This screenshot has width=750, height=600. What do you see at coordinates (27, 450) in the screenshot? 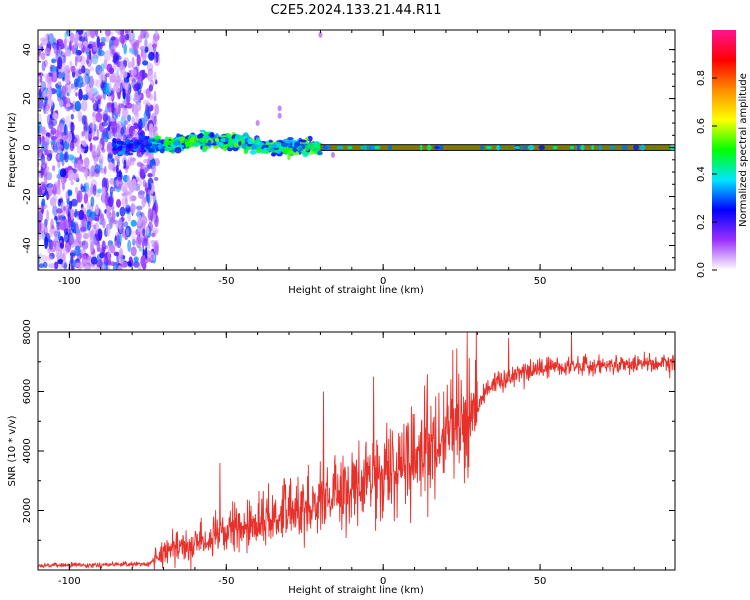
I see `y-tick-label: 4000` at bounding box center [27, 450].